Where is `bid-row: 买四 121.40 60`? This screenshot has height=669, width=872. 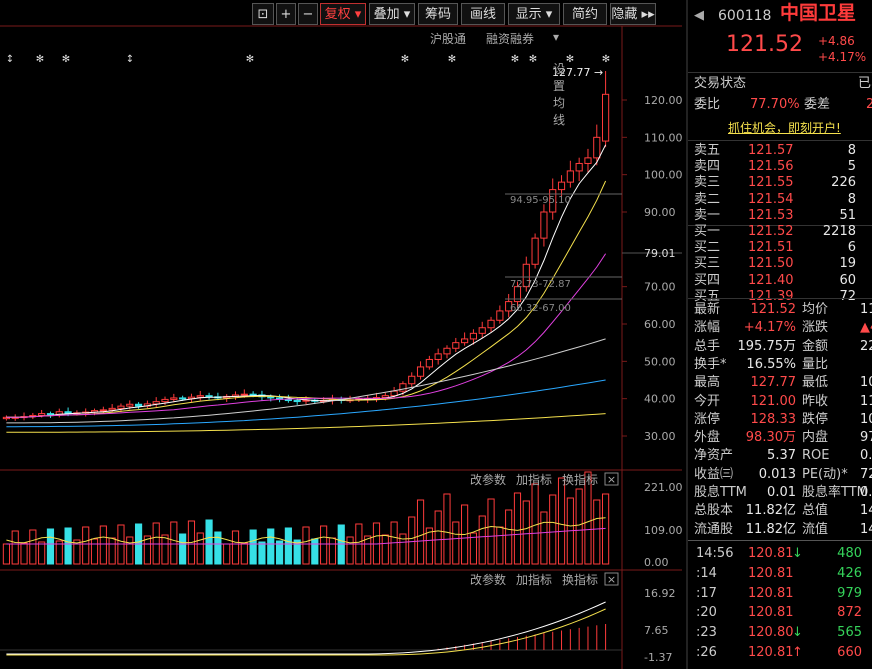 bid-row: 买四 121.40 60 is located at coordinates (780, 281).